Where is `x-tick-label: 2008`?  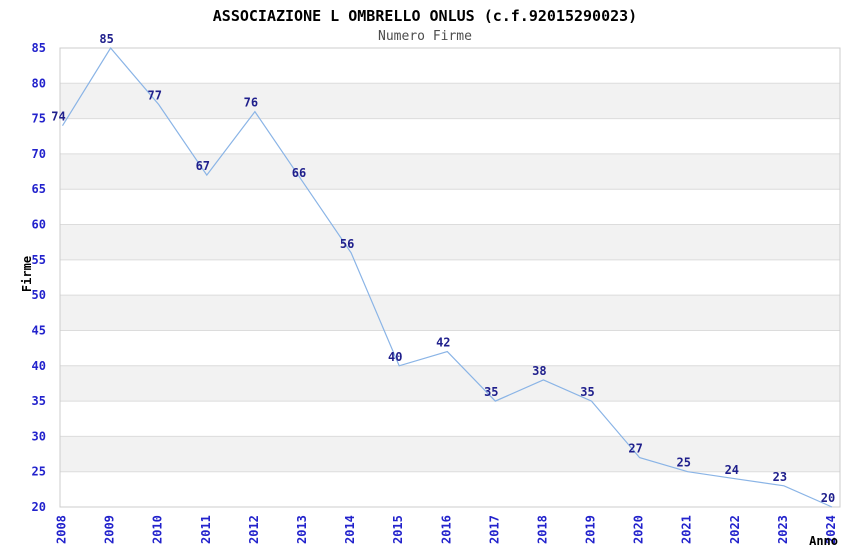 x-tick-label: 2008 is located at coordinates (62, 529).